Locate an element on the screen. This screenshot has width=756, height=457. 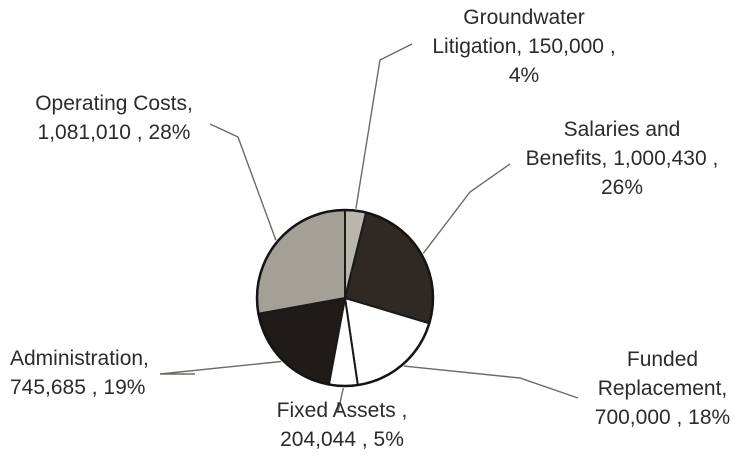
slice-label-administration: Administration, 745,685 , 19% is located at coordinates (105, 373).